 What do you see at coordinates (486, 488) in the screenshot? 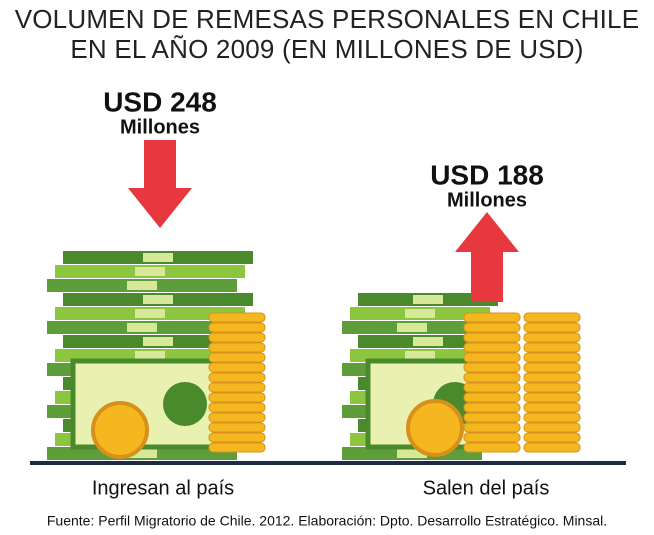
I see `category-label: Salen del país` at bounding box center [486, 488].